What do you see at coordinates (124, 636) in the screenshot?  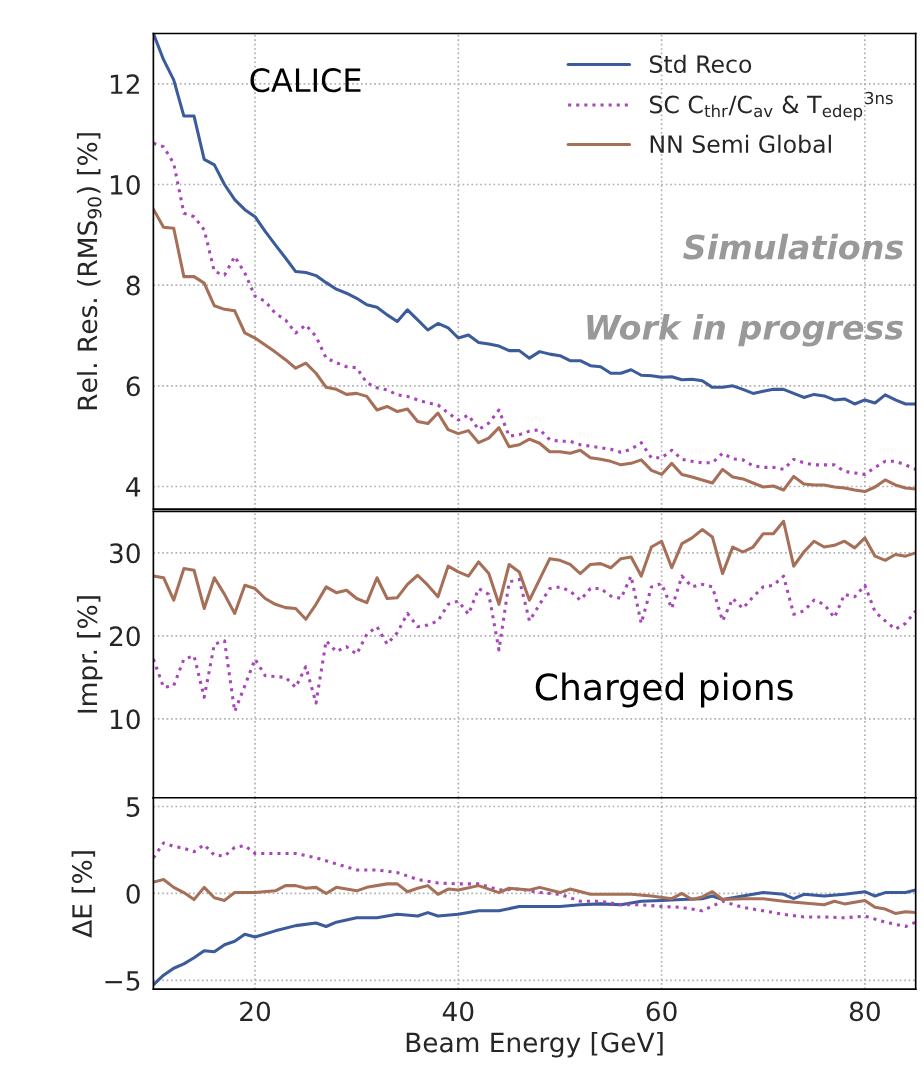 I see `y-tick-label: 20` at bounding box center [124, 636].